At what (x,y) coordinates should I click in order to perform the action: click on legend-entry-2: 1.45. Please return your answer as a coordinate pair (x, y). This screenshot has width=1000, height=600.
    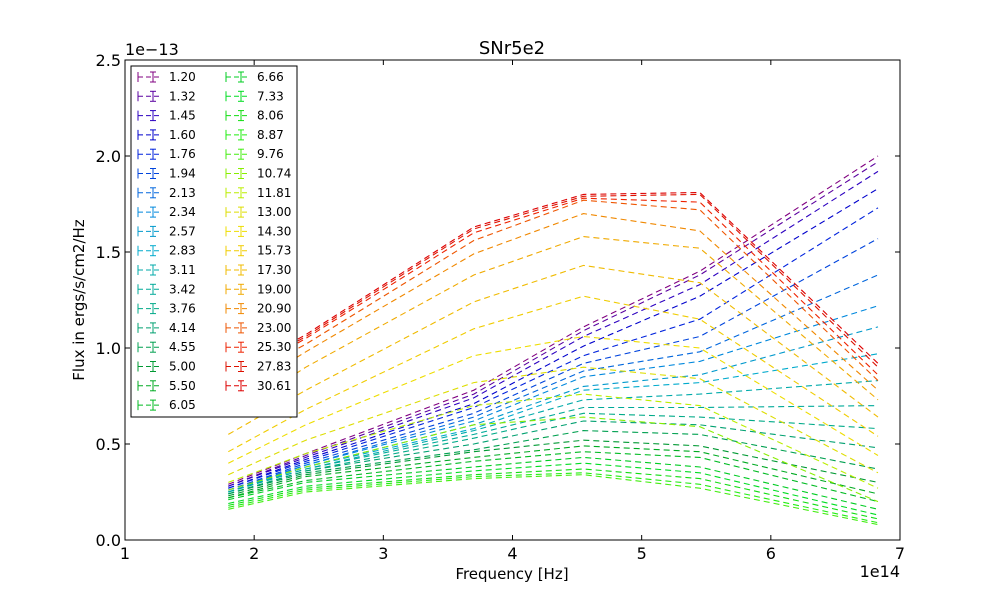
    Looking at the image, I should click on (166, 116).